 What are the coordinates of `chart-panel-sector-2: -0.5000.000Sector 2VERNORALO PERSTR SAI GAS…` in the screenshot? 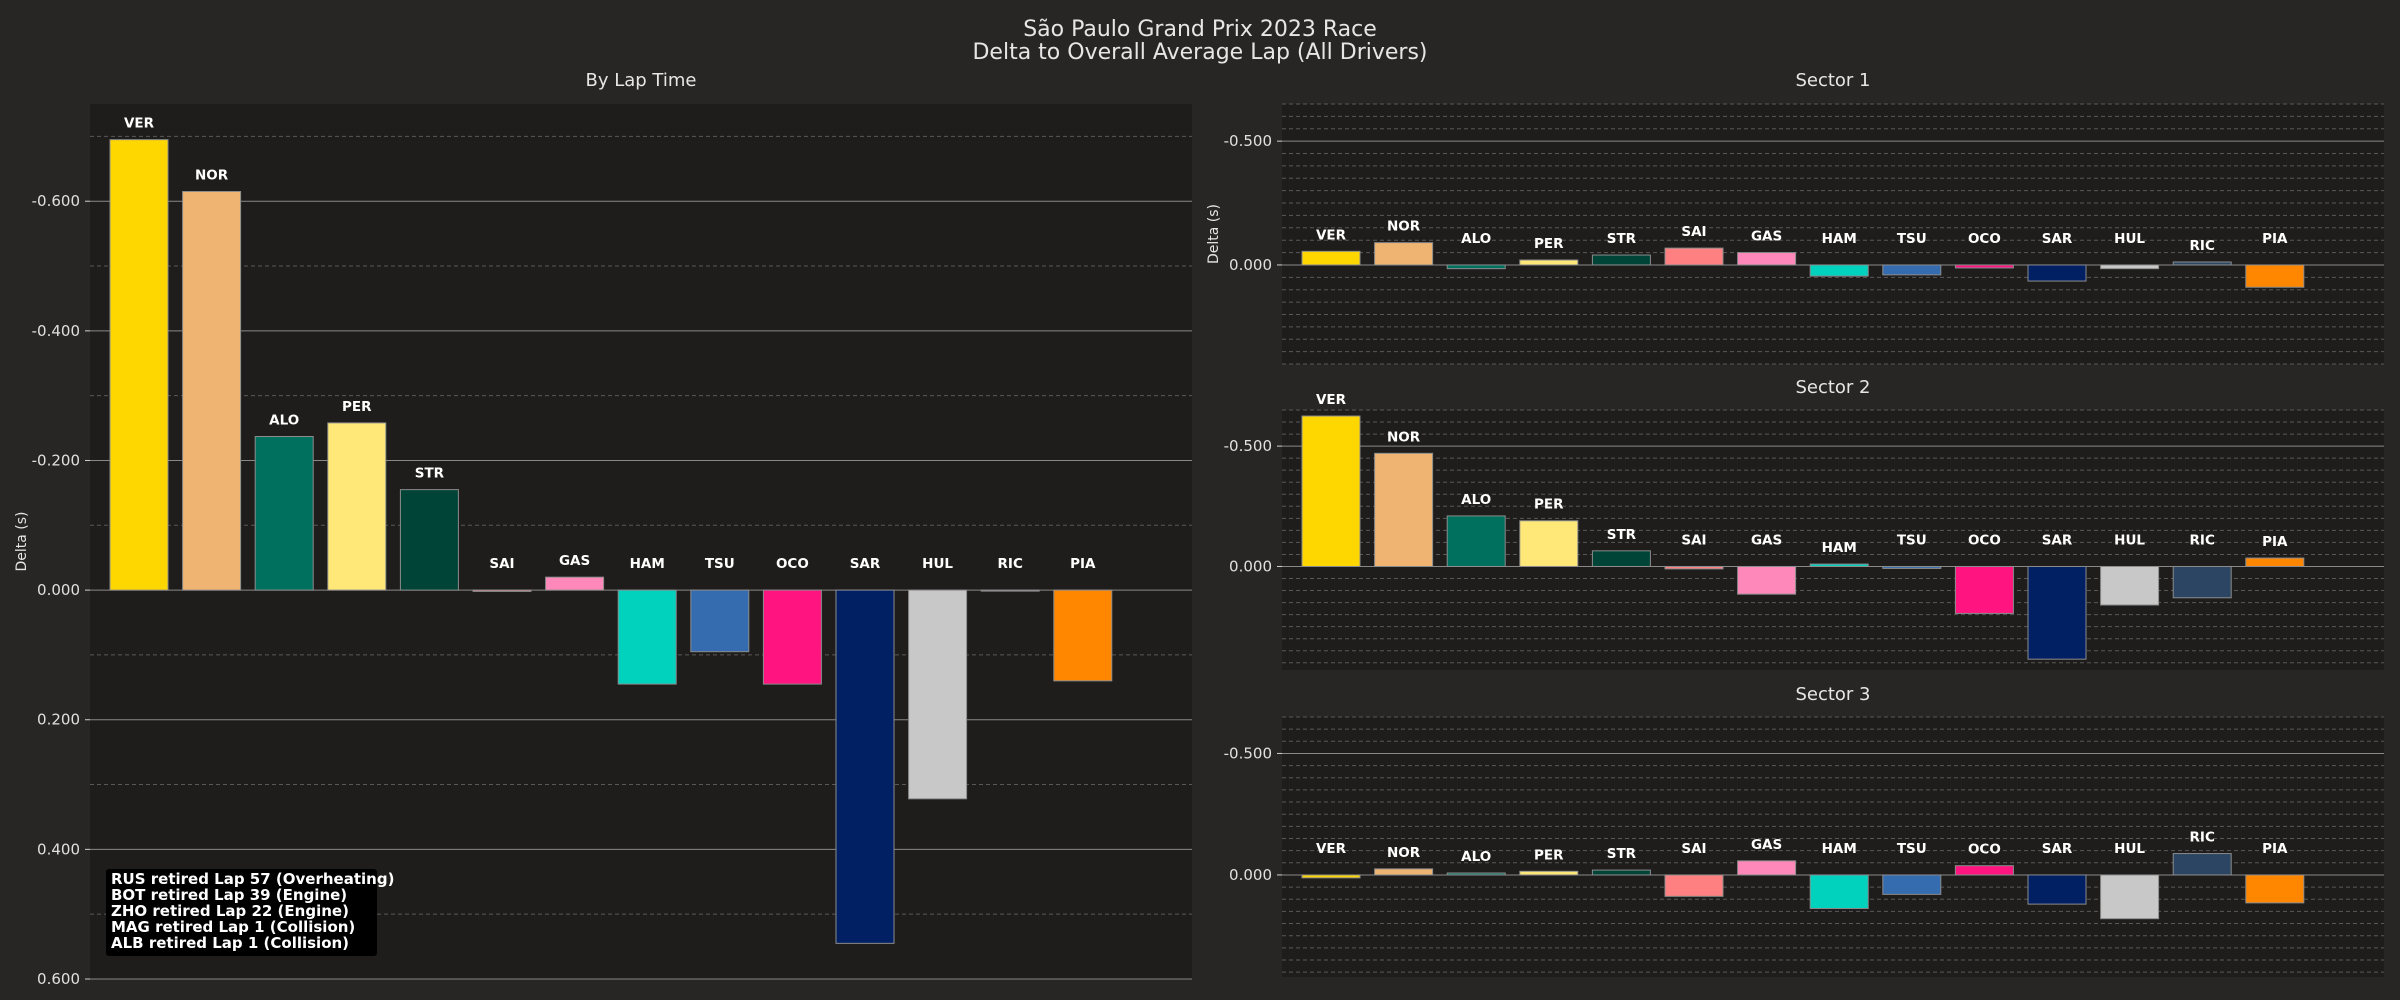 It's located at (1804, 523).